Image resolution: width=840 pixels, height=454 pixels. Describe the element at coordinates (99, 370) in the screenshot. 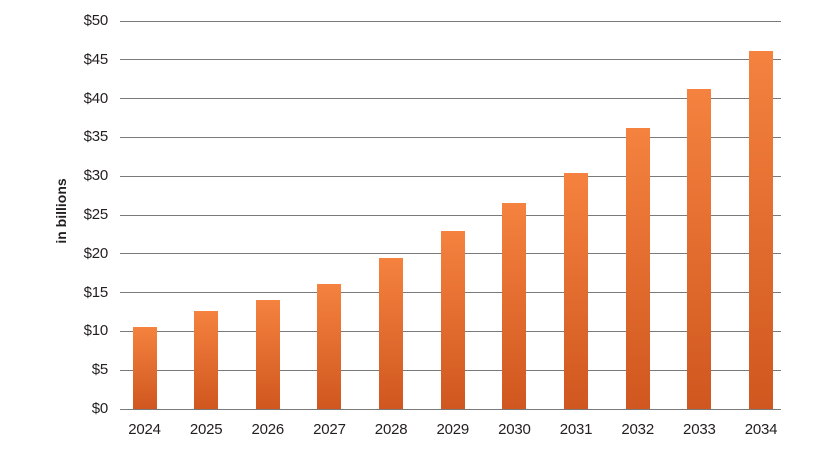

I see `y-axis-tick-label: $5` at that location.